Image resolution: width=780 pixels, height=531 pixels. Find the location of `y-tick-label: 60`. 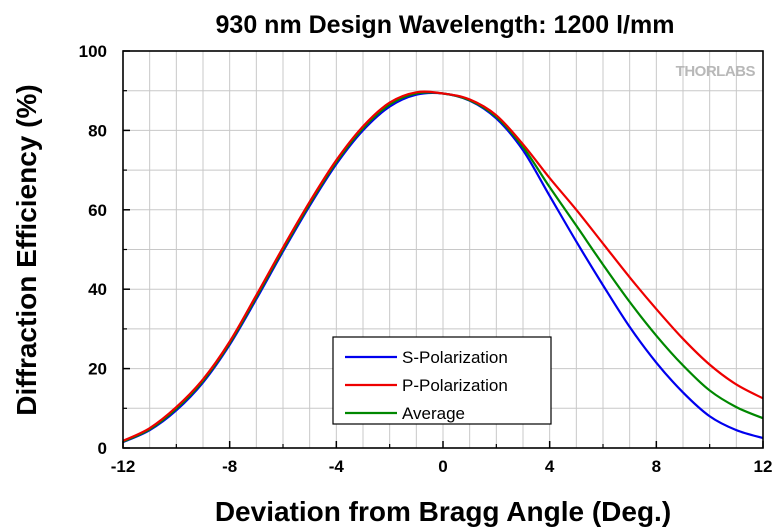

y-tick-label: 60 is located at coordinates (97, 210).